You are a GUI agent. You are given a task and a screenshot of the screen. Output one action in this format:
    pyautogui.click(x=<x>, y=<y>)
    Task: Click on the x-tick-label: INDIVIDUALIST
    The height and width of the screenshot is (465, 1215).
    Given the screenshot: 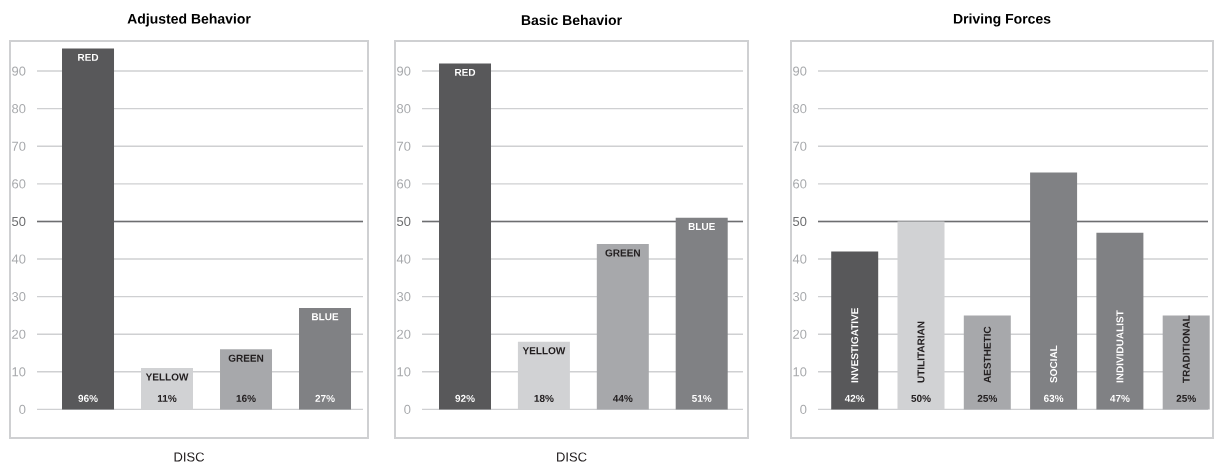 What is the action you would take?
    pyautogui.click(x=1120, y=346)
    